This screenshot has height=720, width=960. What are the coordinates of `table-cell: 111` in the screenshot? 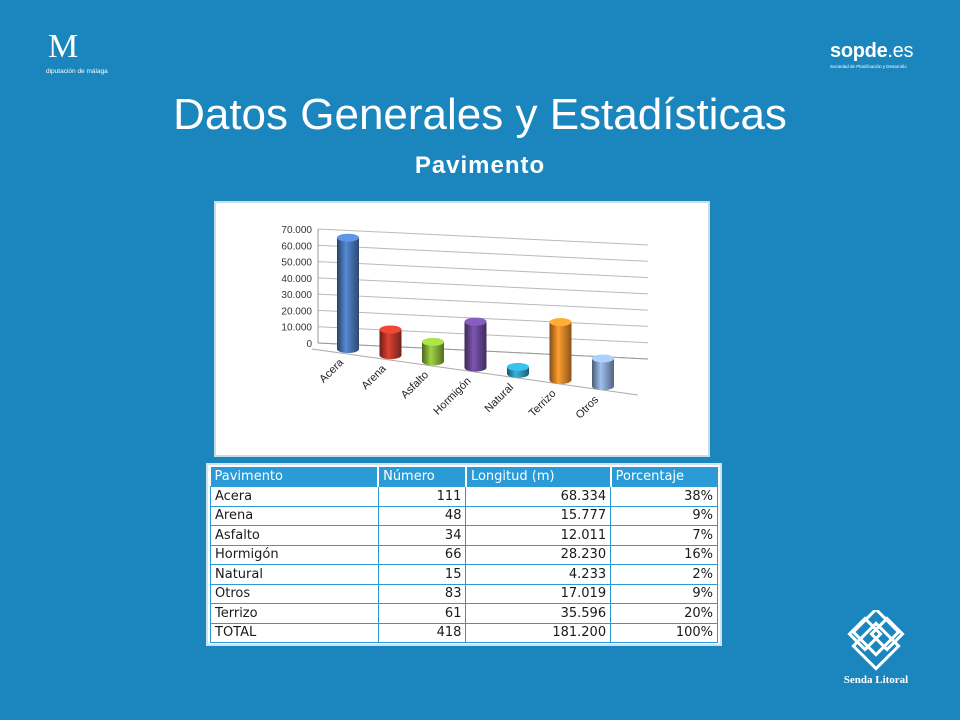 It's located at (422, 496).